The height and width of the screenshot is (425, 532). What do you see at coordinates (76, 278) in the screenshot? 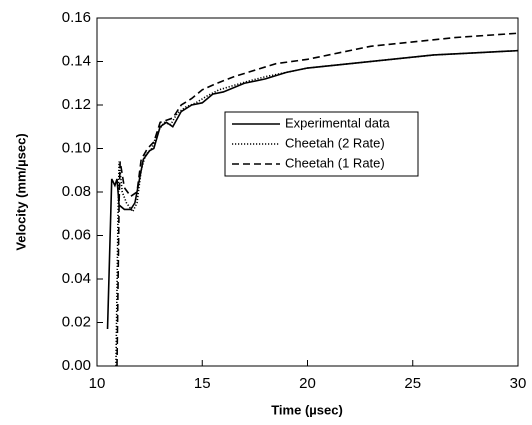
I see `y-tick-label: 0.04` at bounding box center [76, 278].